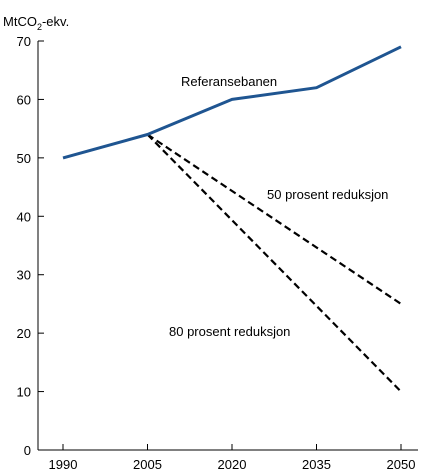 Image resolution: width=442 pixels, height=473 pixels. I want to click on x-tick-label: 2005, so click(147, 464).